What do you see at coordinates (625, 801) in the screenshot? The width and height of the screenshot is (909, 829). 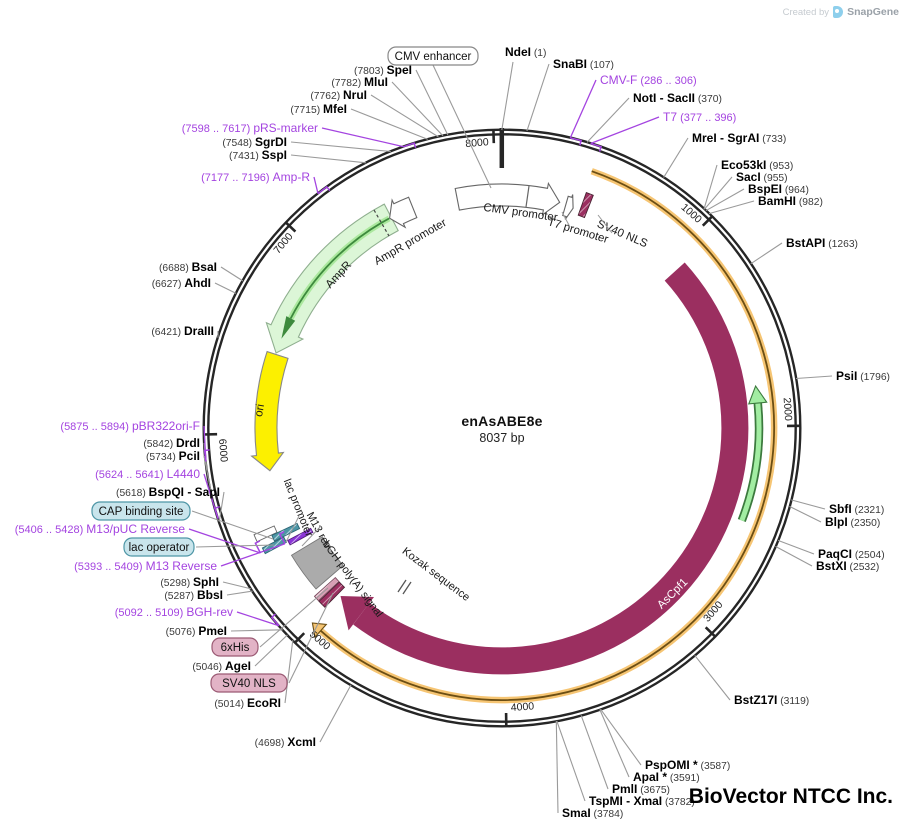 I see `site-name: TspMI - XmaI` at bounding box center [625, 801].